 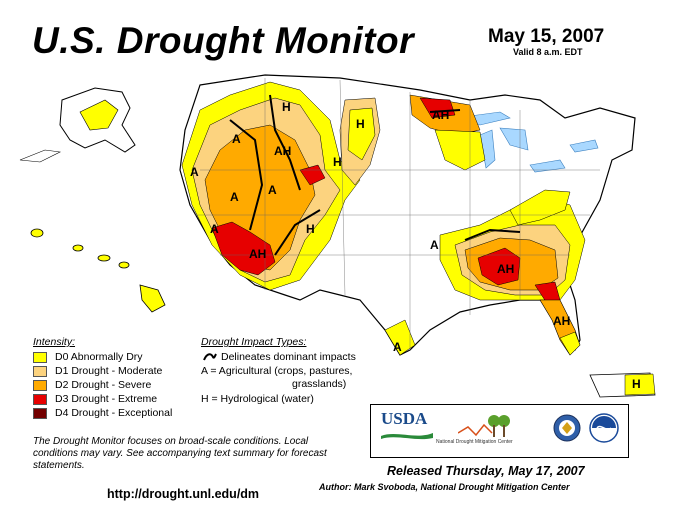 I want to click on source-url: http://drought.unl.edu/dm, so click(x=183, y=494).